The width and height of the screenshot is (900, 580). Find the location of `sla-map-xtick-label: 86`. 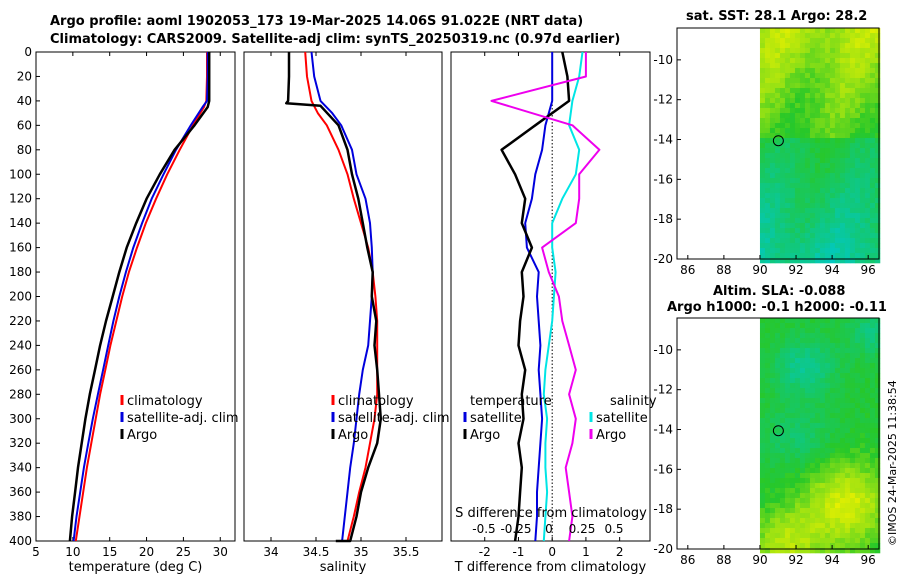

sla-map-xtick-label: 86 is located at coordinates (687, 560).